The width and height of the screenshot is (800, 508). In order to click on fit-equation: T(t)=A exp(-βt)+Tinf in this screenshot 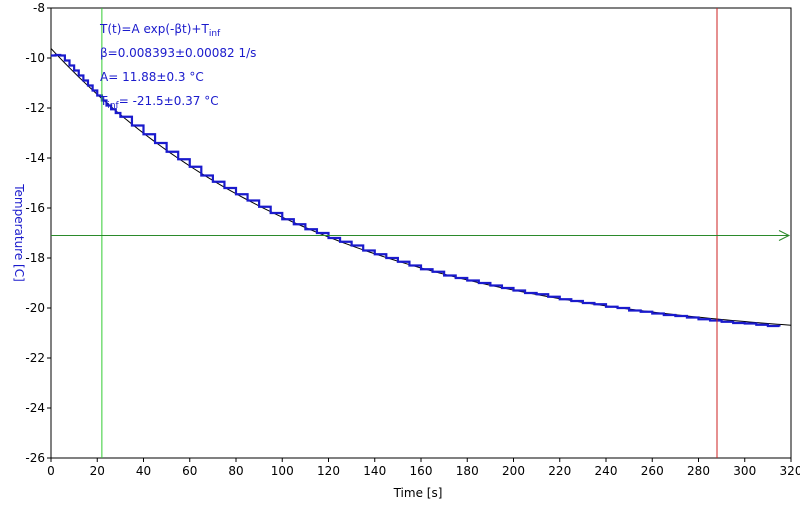, I will do `click(160, 30)`.